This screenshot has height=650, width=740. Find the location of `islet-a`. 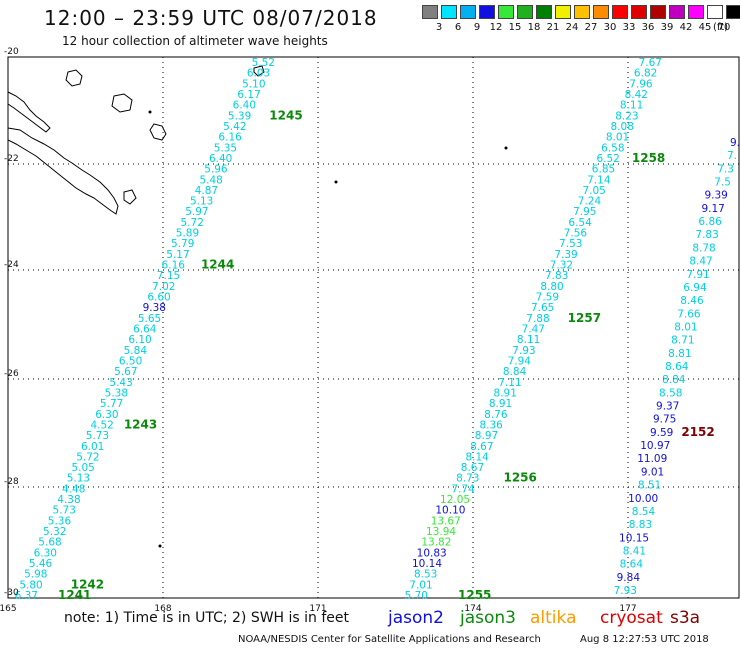

islet-a is located at coordinates (150, 112).